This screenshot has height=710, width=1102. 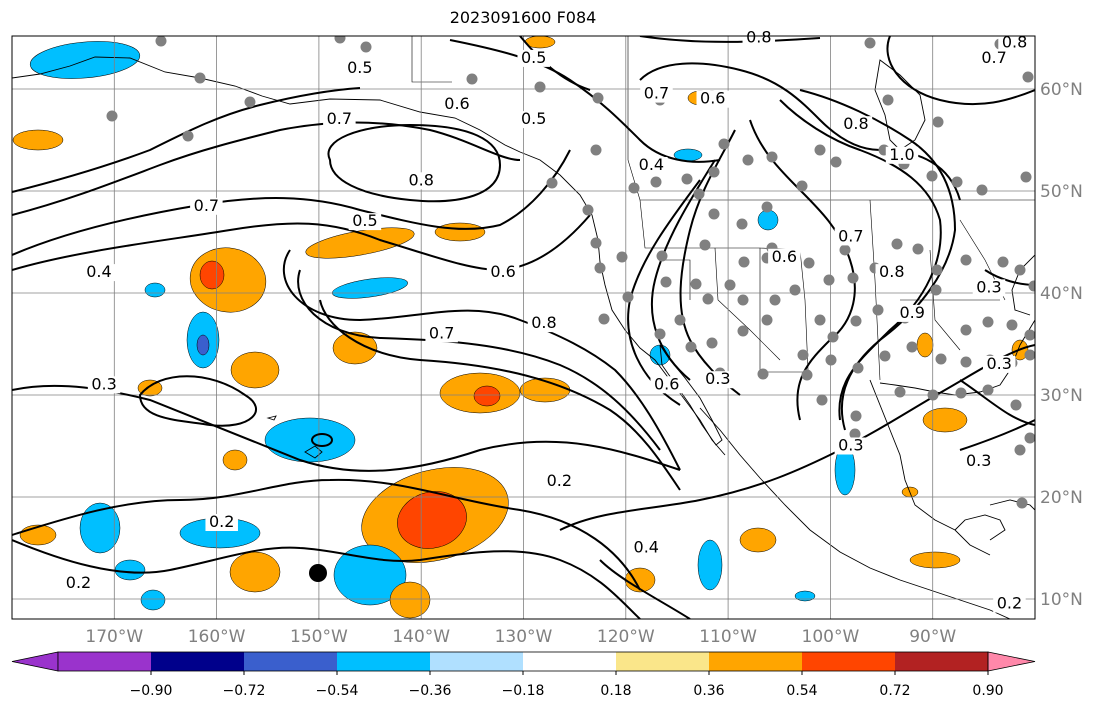 I want to click on storm-center-marker, so click(x=318, y=573).